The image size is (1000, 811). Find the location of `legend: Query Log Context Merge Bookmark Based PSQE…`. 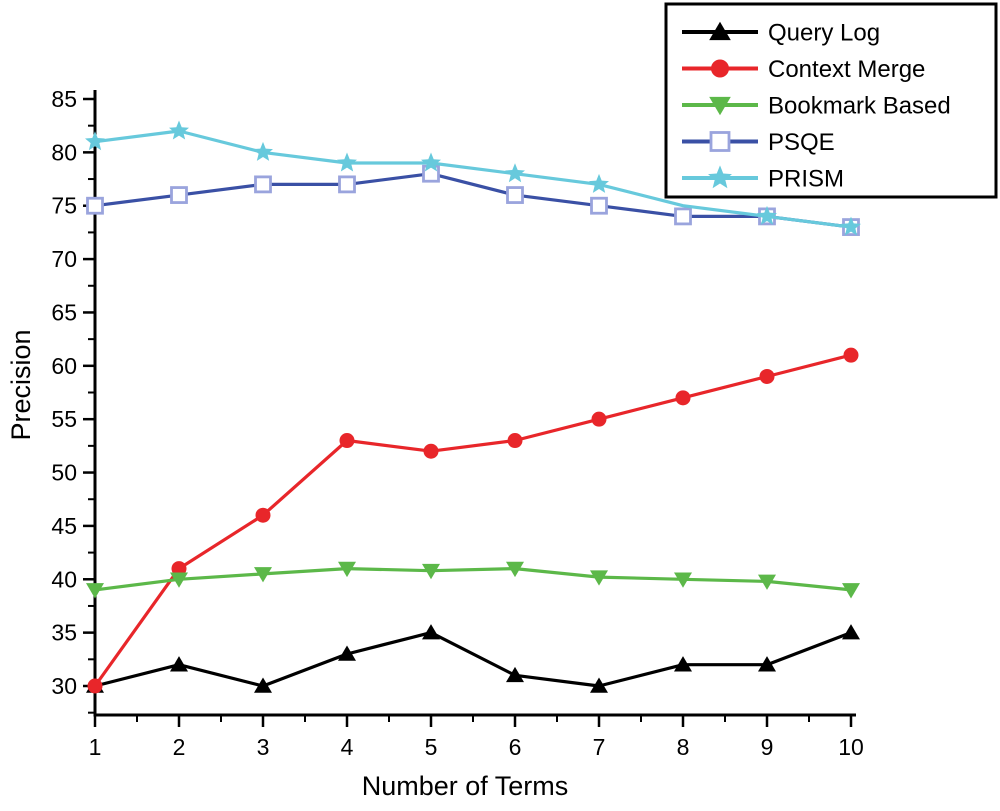

legend: Query Log Context Merge Bookmark Based PSQE… is located at coordinates (831, 100).